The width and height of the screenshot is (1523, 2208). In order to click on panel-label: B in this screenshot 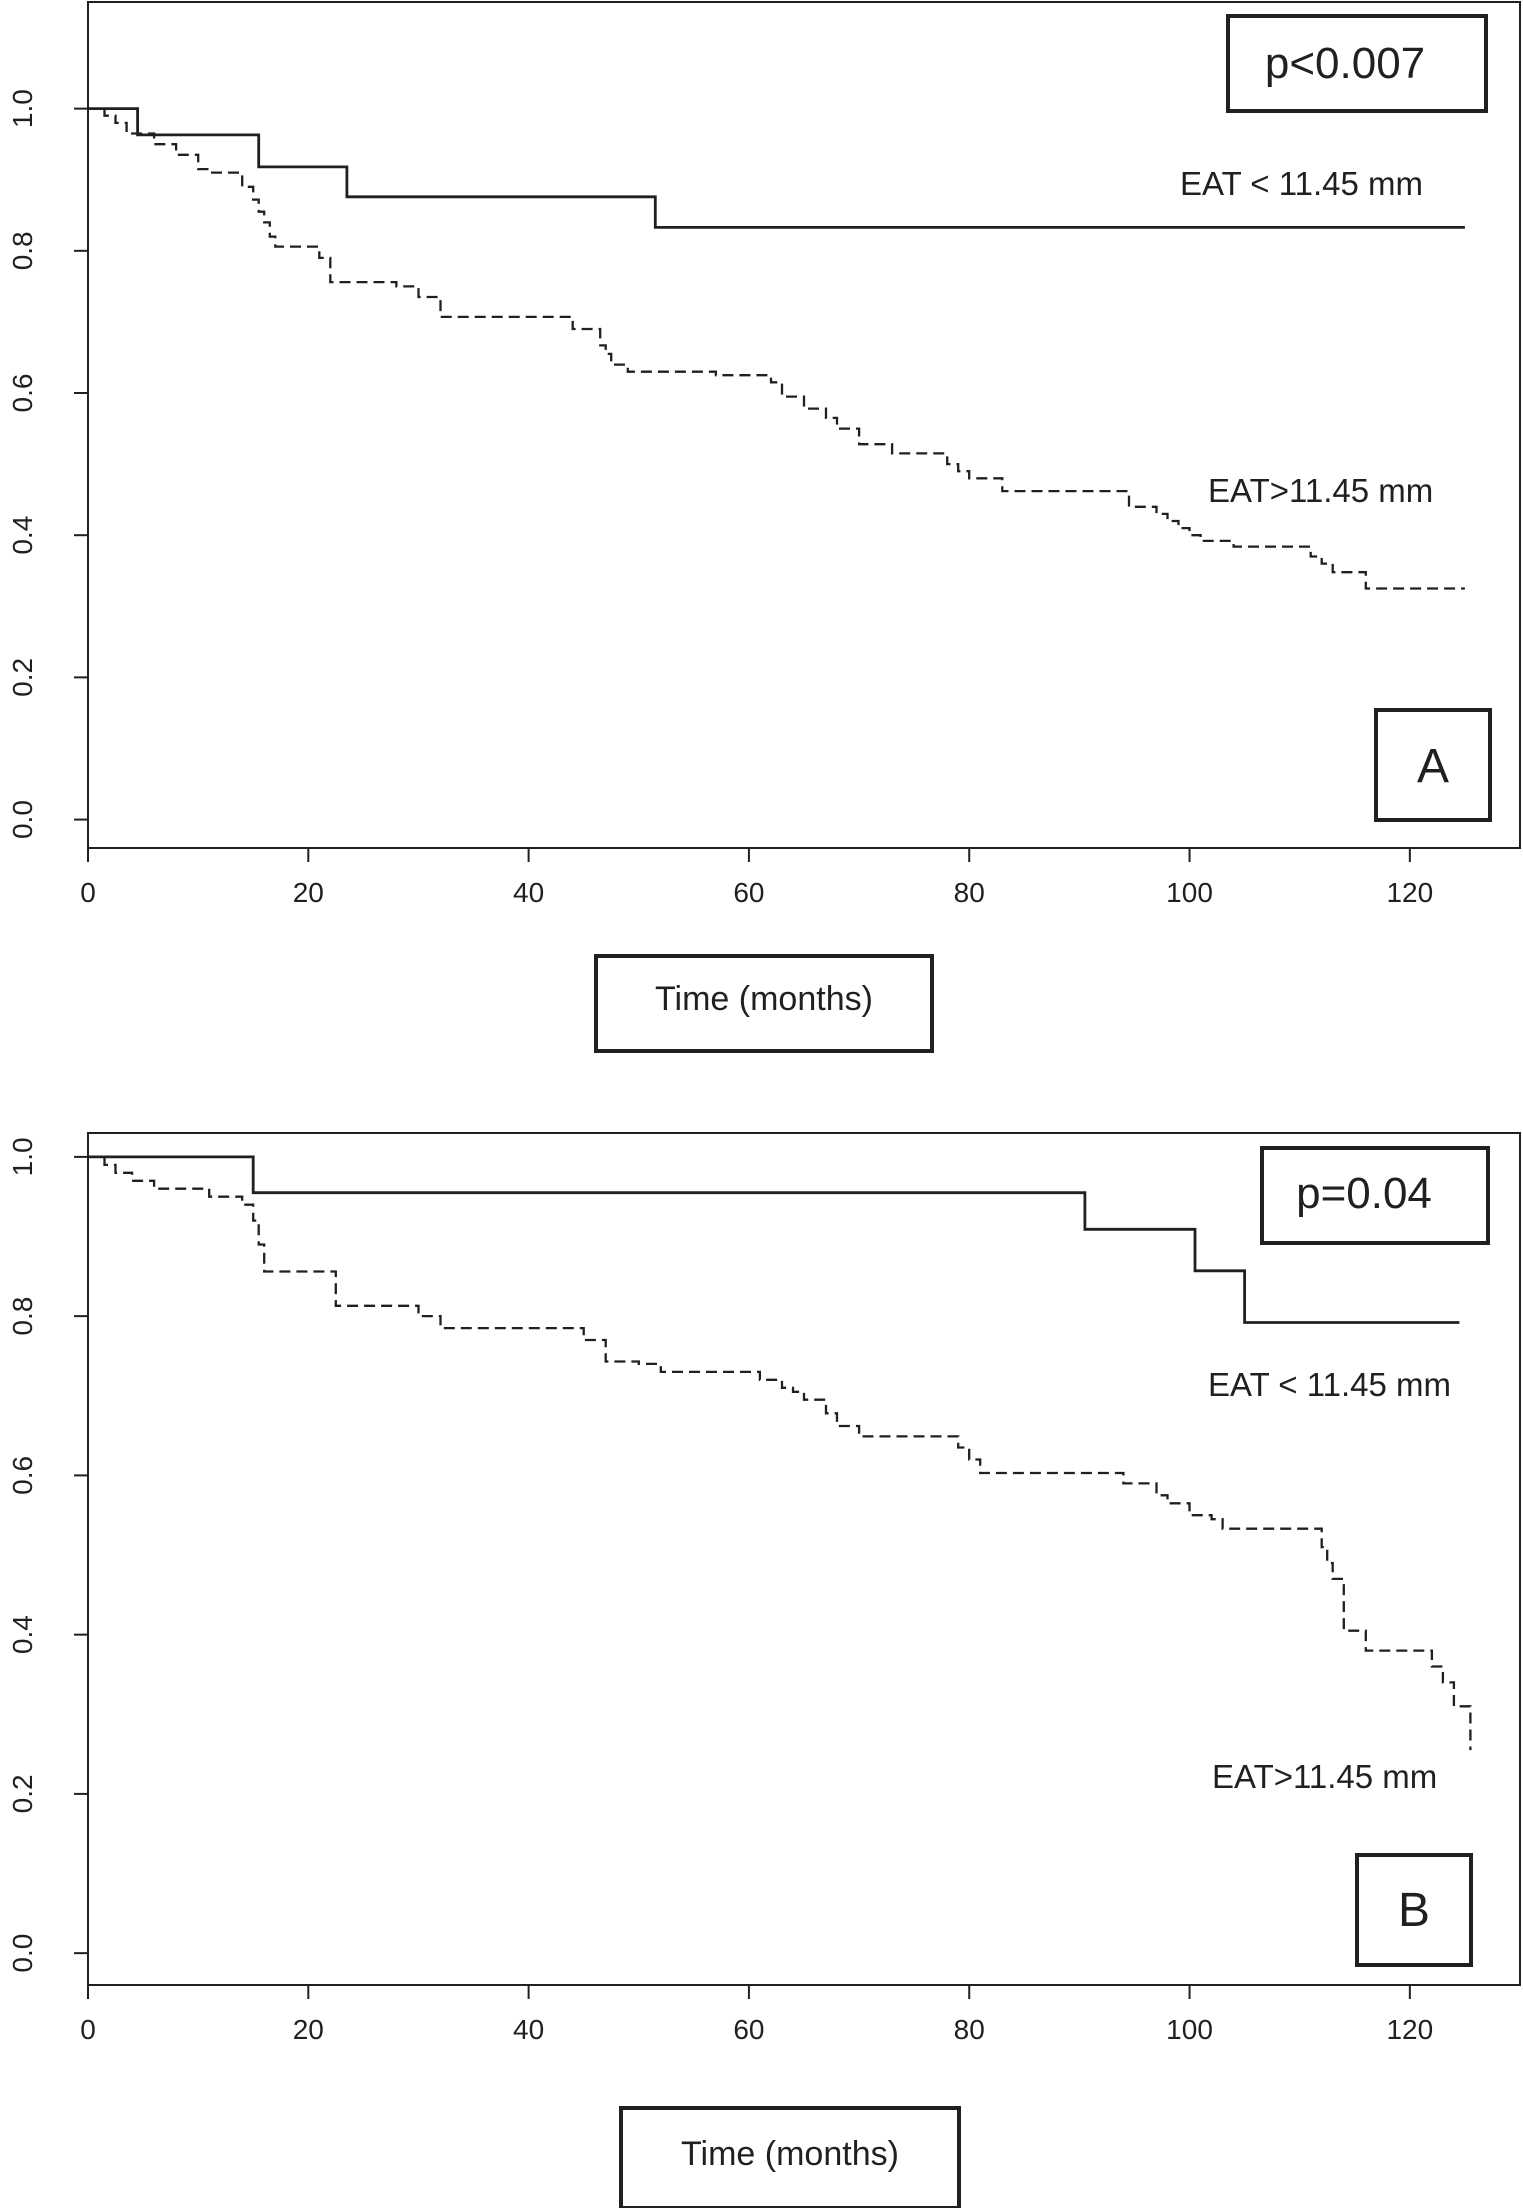, I will do `click(1414, 1910)`.